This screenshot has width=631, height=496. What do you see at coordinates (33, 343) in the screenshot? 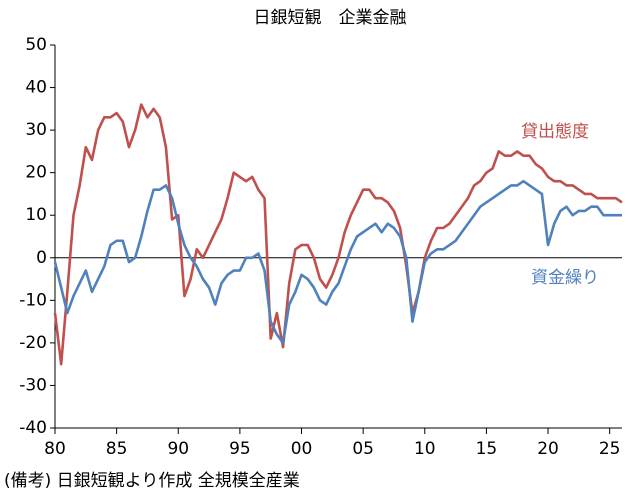
I see `y-tick-label: -20` at bounding box center [33, 343].